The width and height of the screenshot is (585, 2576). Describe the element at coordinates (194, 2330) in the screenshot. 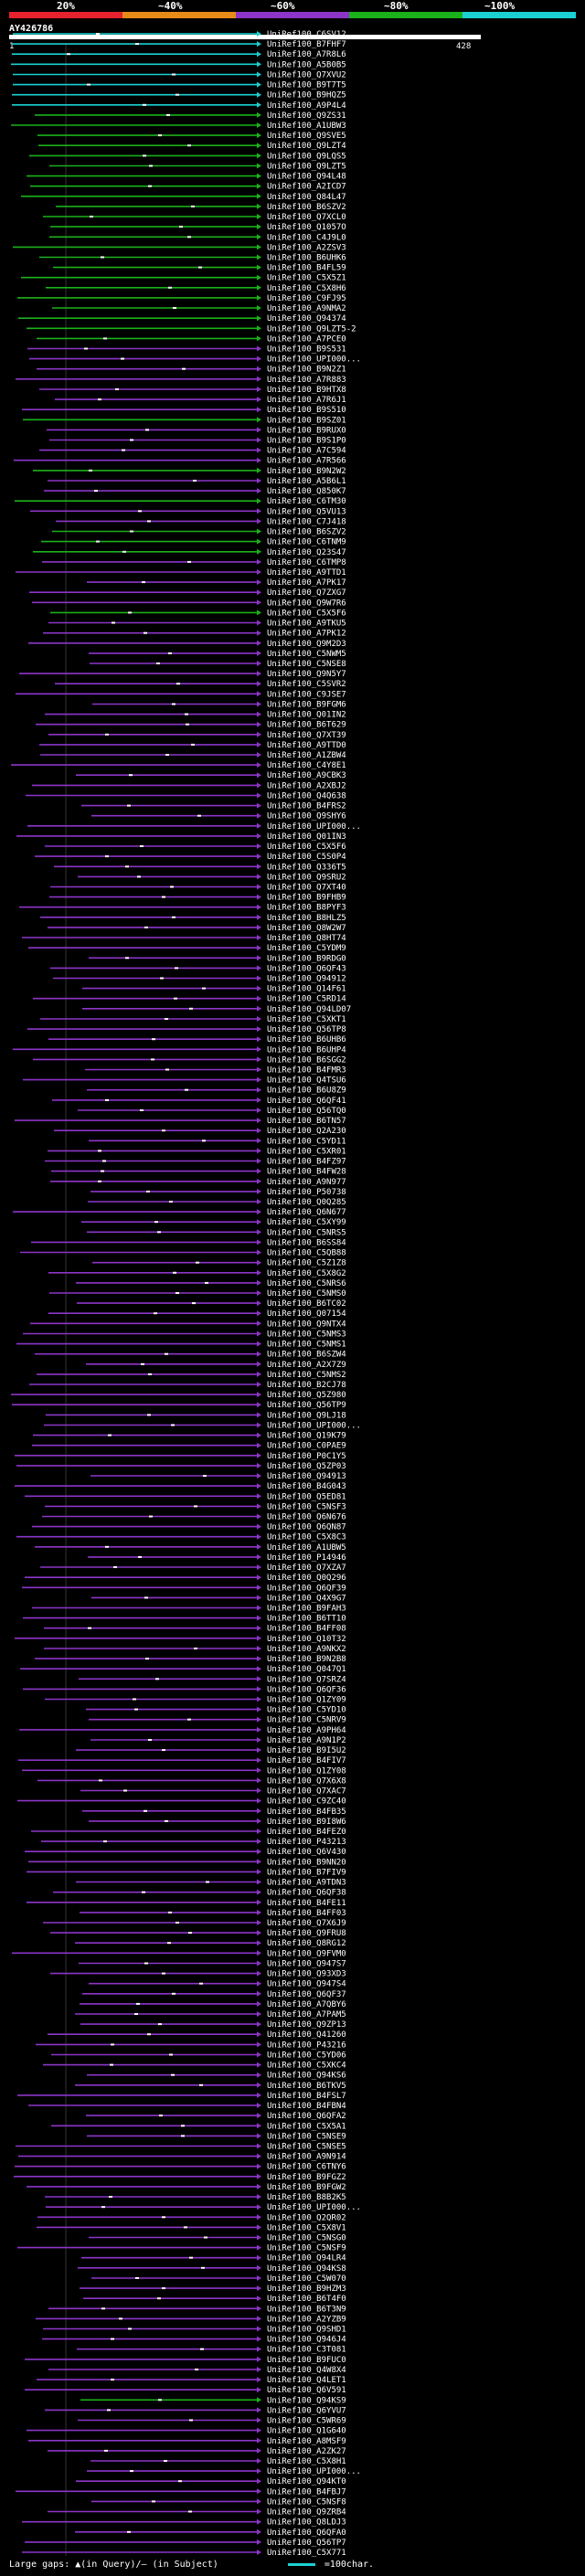

I see `hit-row: UniRef100_Q9SHD1` at that location.